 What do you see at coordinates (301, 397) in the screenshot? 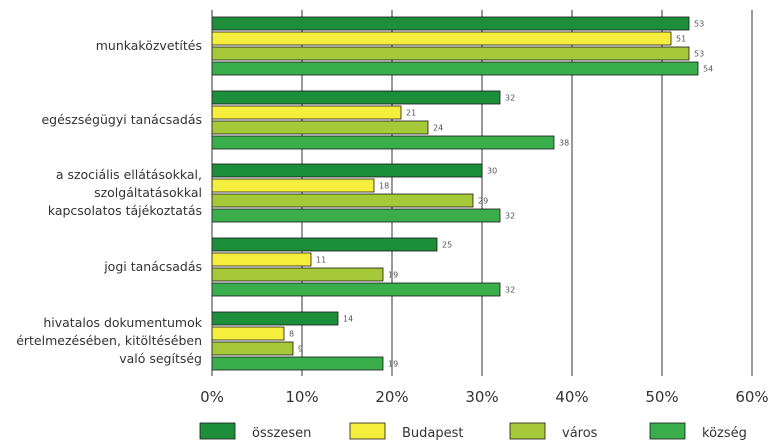
I see `x-tick-label: 10%` at bounding box center [301, 397].